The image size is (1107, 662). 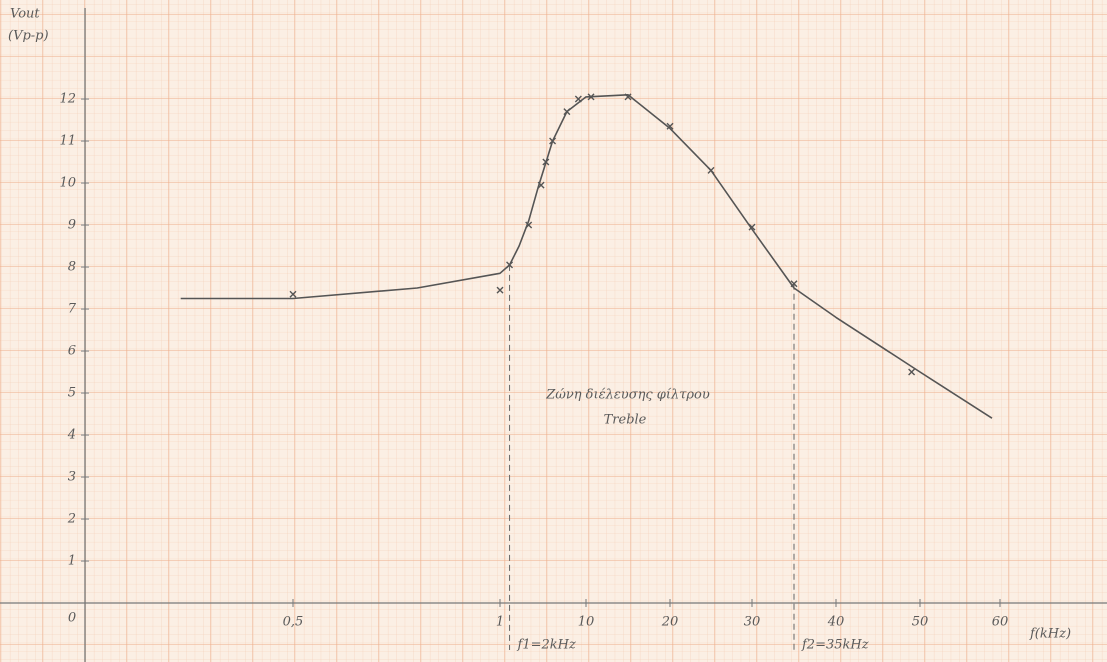 What do you see at coordinates (71, 435) in the screenshot?
I see `y-tick-label: 4` at bounding box center [71, 435].